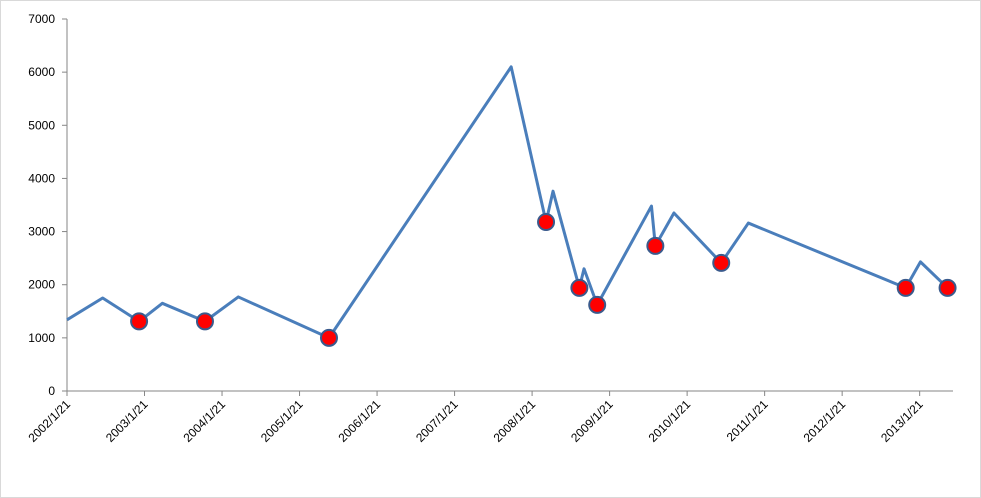 Image resolution: width=981 pixels, height=498 pixels. I want to click on y-tick-label: 2000, so click(41, 285).